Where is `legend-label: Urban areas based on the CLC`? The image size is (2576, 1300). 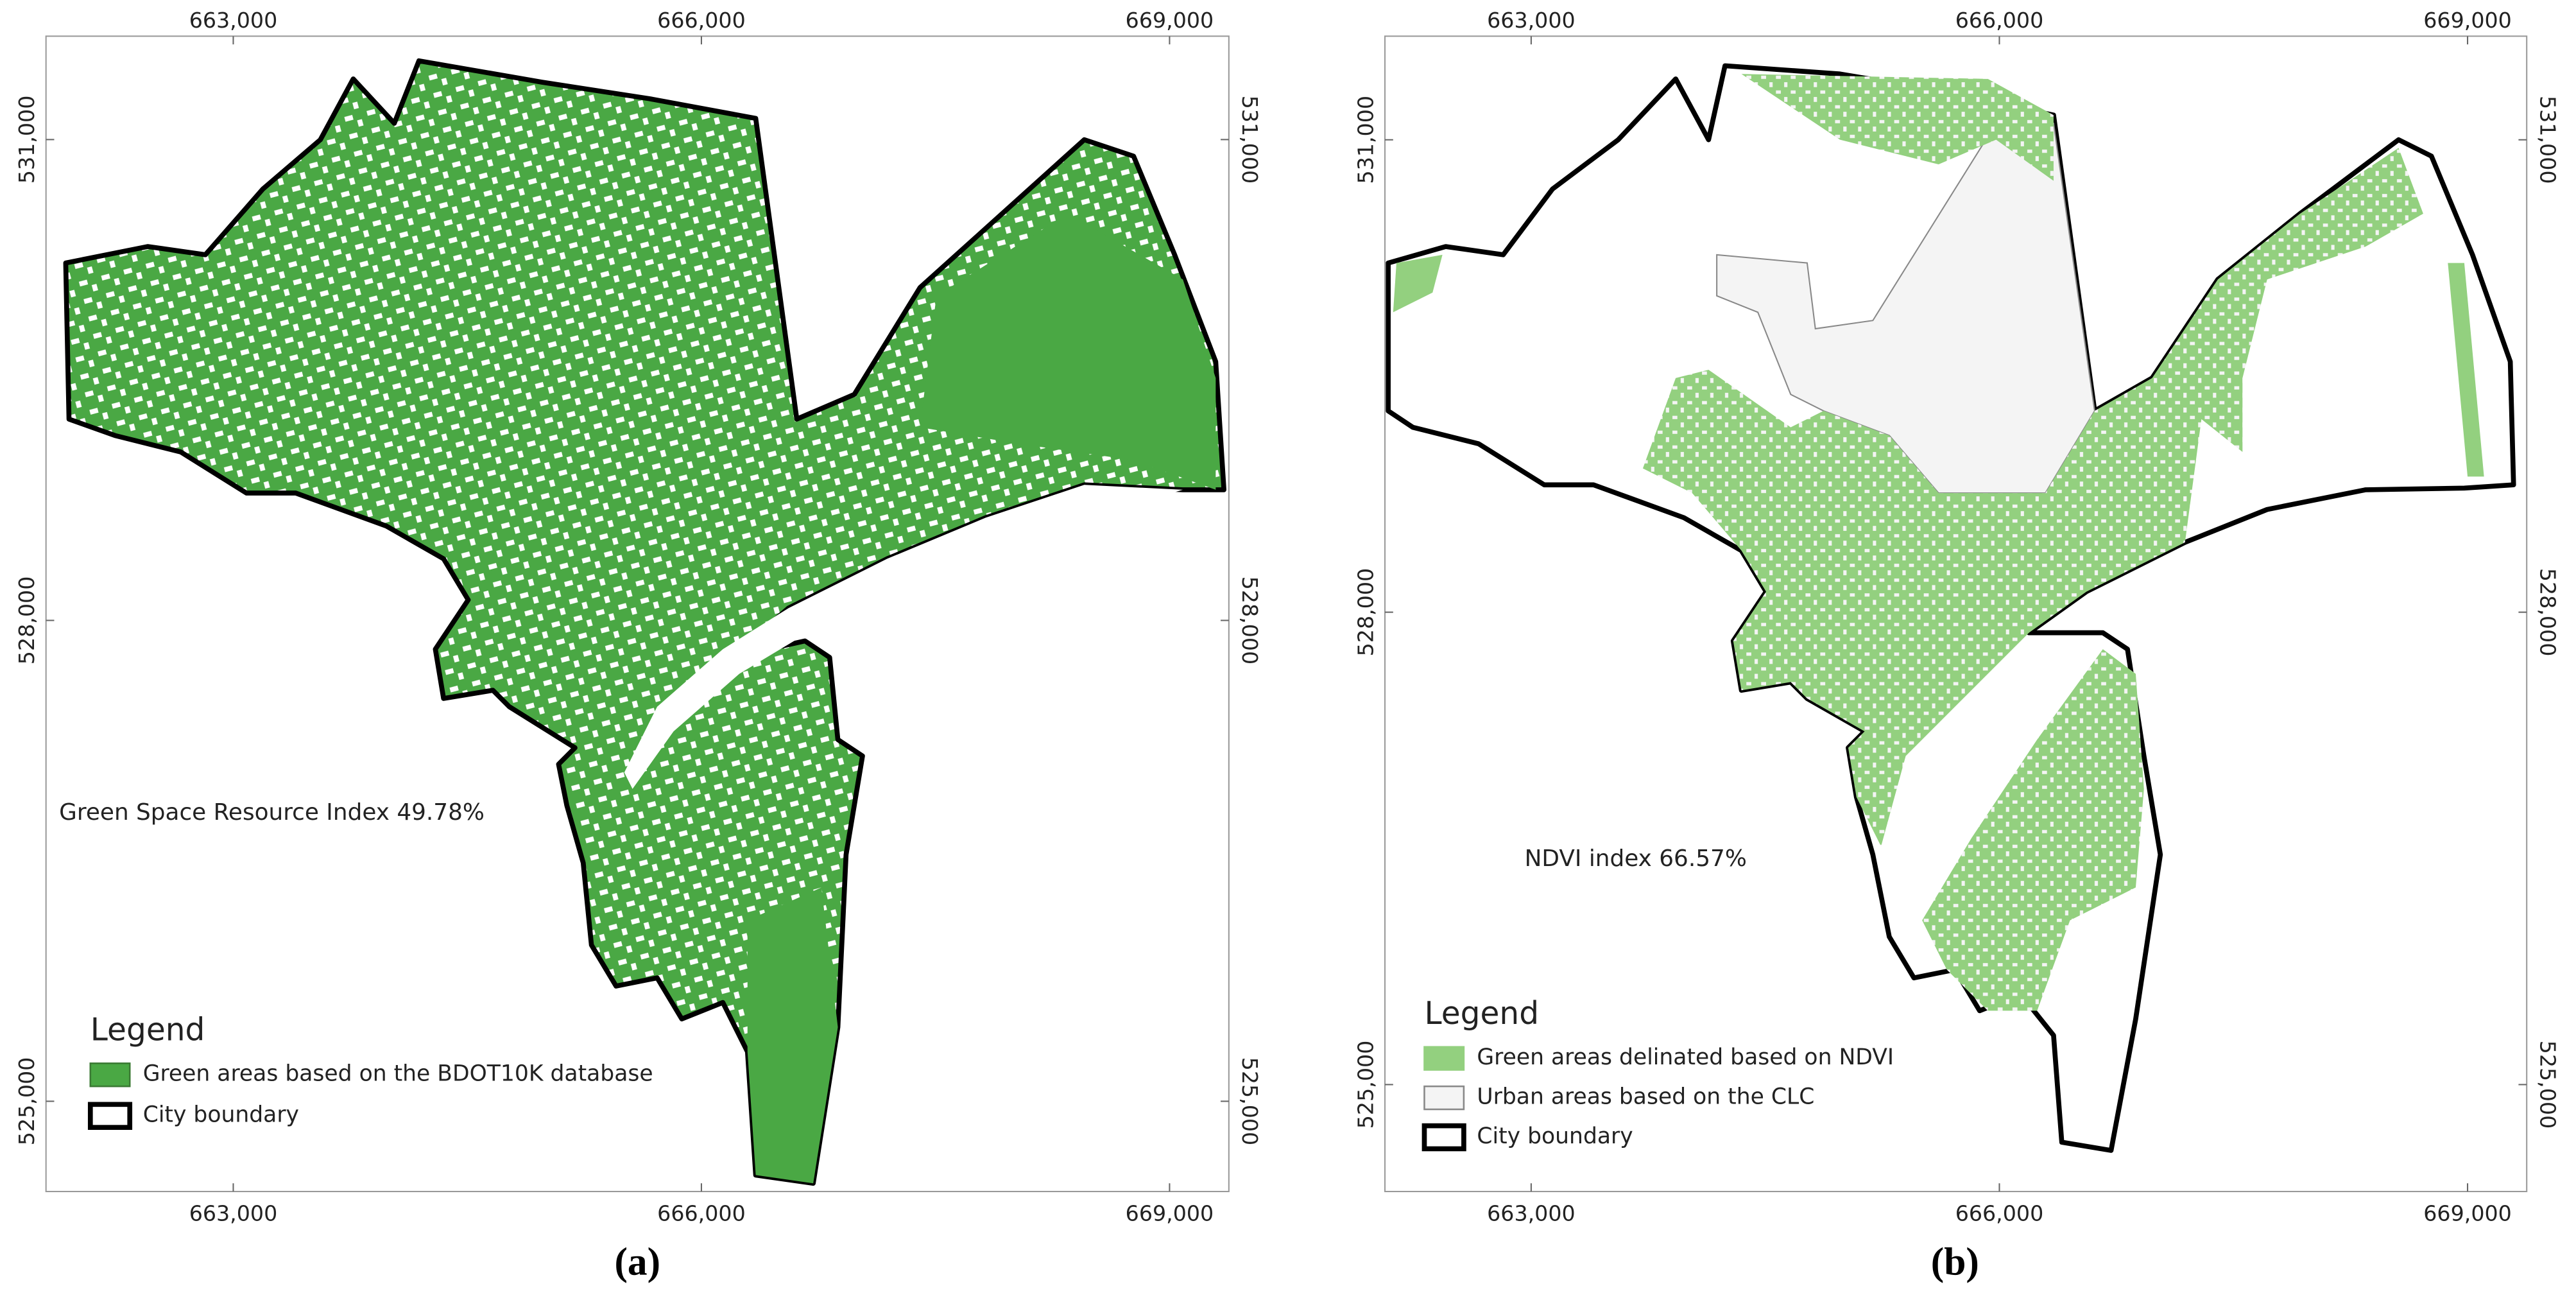
legend-label: Urban areas based on the CLC is located at coordinates (1645, 1097).